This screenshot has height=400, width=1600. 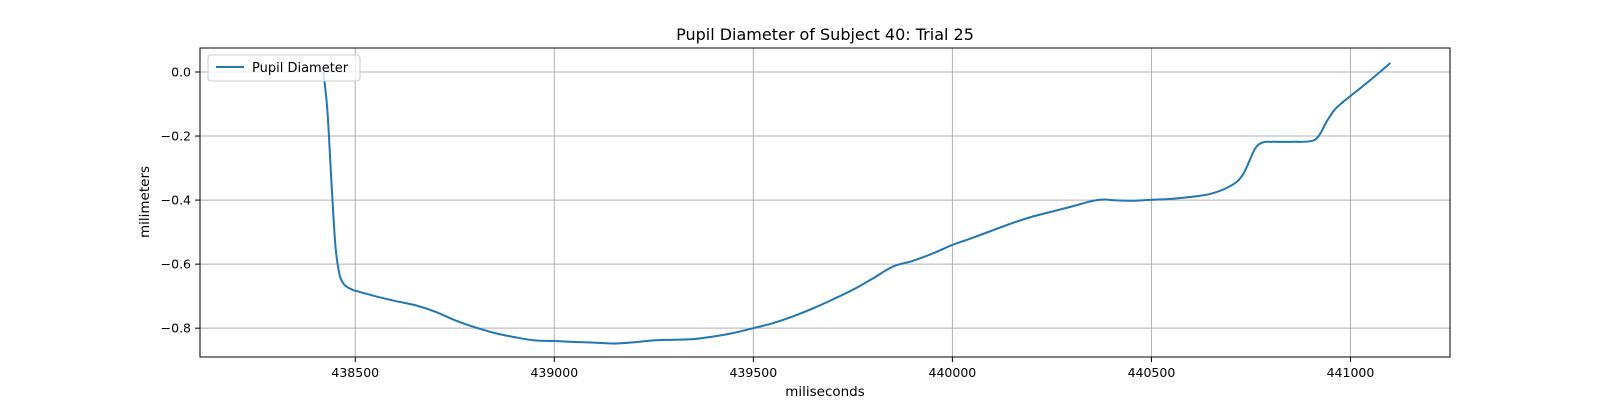 What do you see at coordinates (825, 34) in the screenshot?
I see `chart-title: Pupil Diameter of Subject 40: Trial 25` at bounding box center [825, 34].